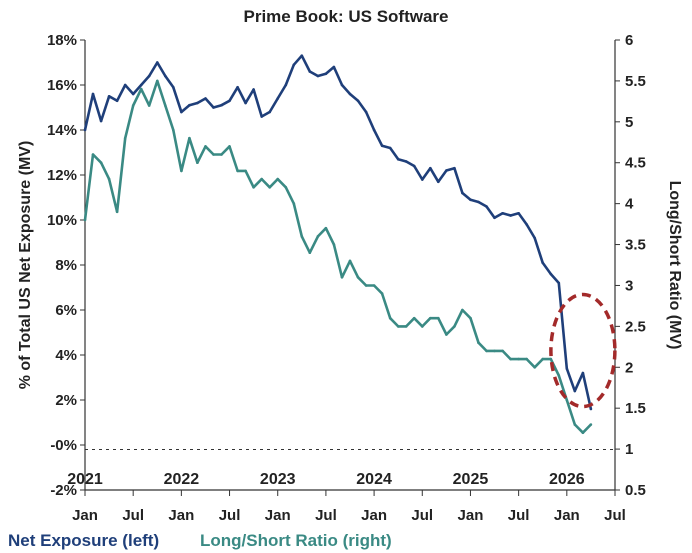 The image size is (692, 553). Describe the element at coordinates (629, 40) in the screenshot. I see `right-tick-label: 6` at that location.